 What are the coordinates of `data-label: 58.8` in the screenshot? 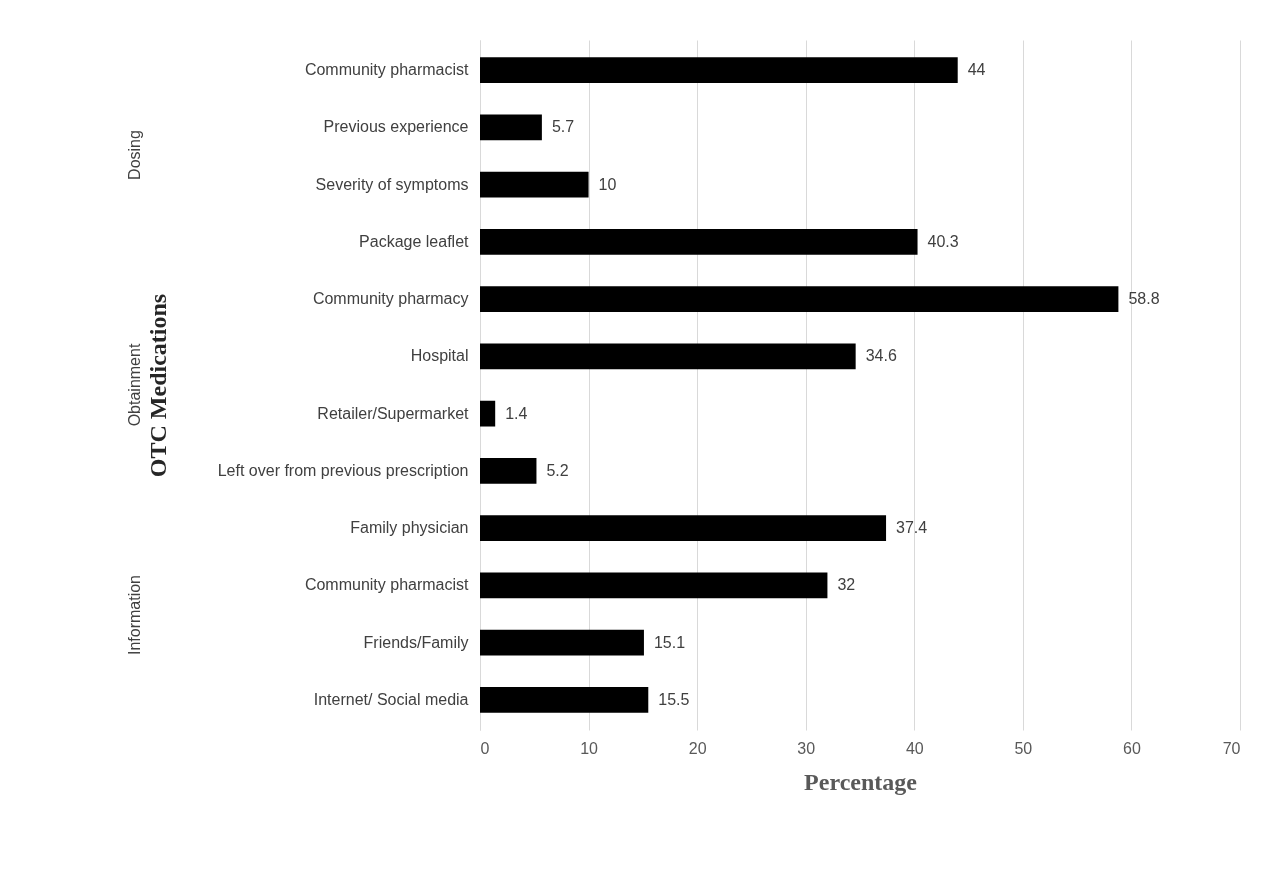 It's located at (1144, 299).